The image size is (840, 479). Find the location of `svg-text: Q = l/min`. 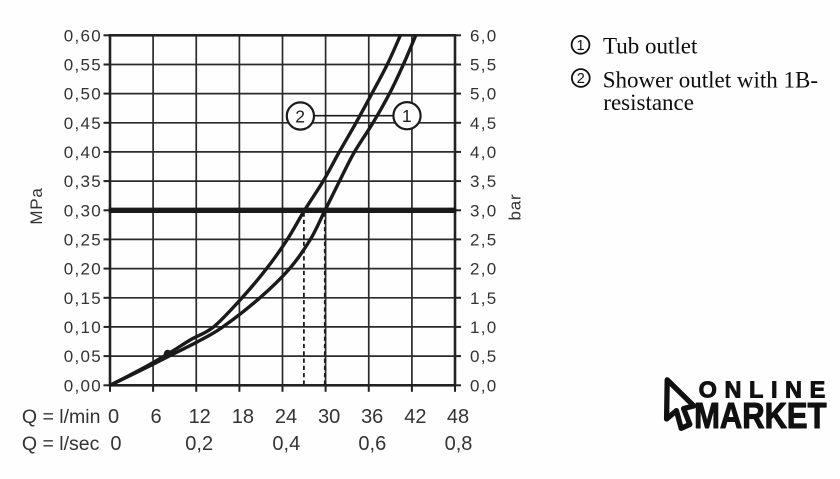

svg-text: Q = l/min is located at coordinates (61, 417).